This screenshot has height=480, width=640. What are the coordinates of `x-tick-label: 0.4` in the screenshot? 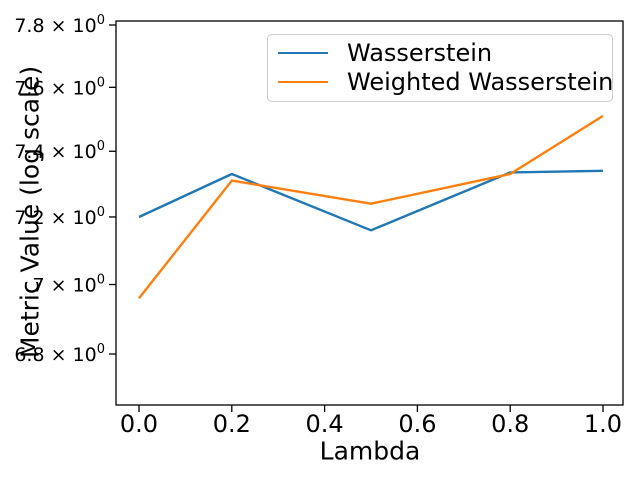 It's located at (325, 424).